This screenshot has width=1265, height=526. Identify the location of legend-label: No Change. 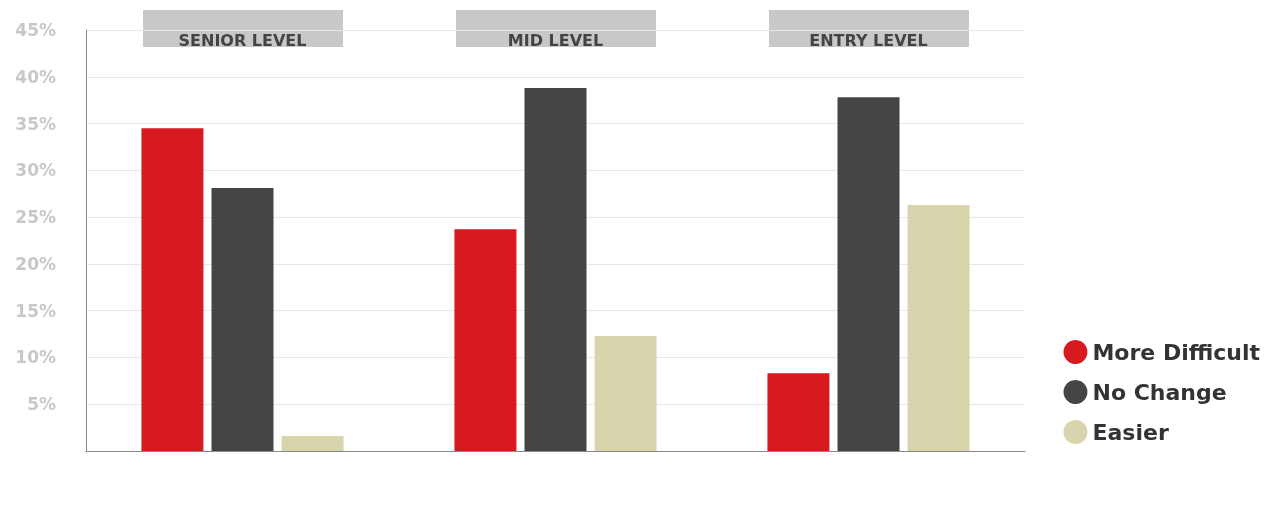
(1159, 392).